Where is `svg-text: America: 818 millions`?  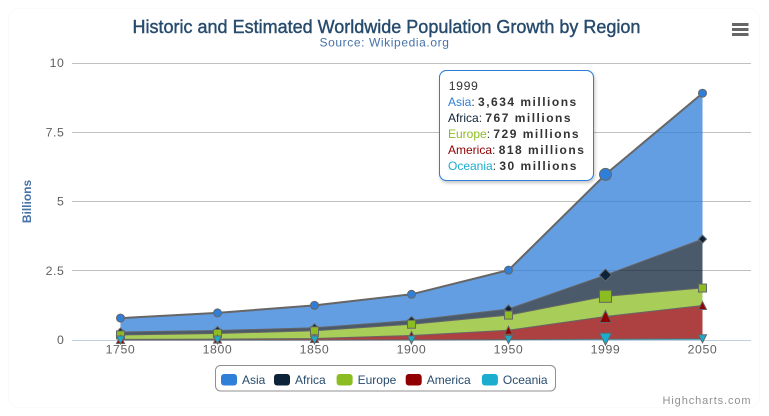 svg-text: America: 818 millions is located at coordinates (516, 150).